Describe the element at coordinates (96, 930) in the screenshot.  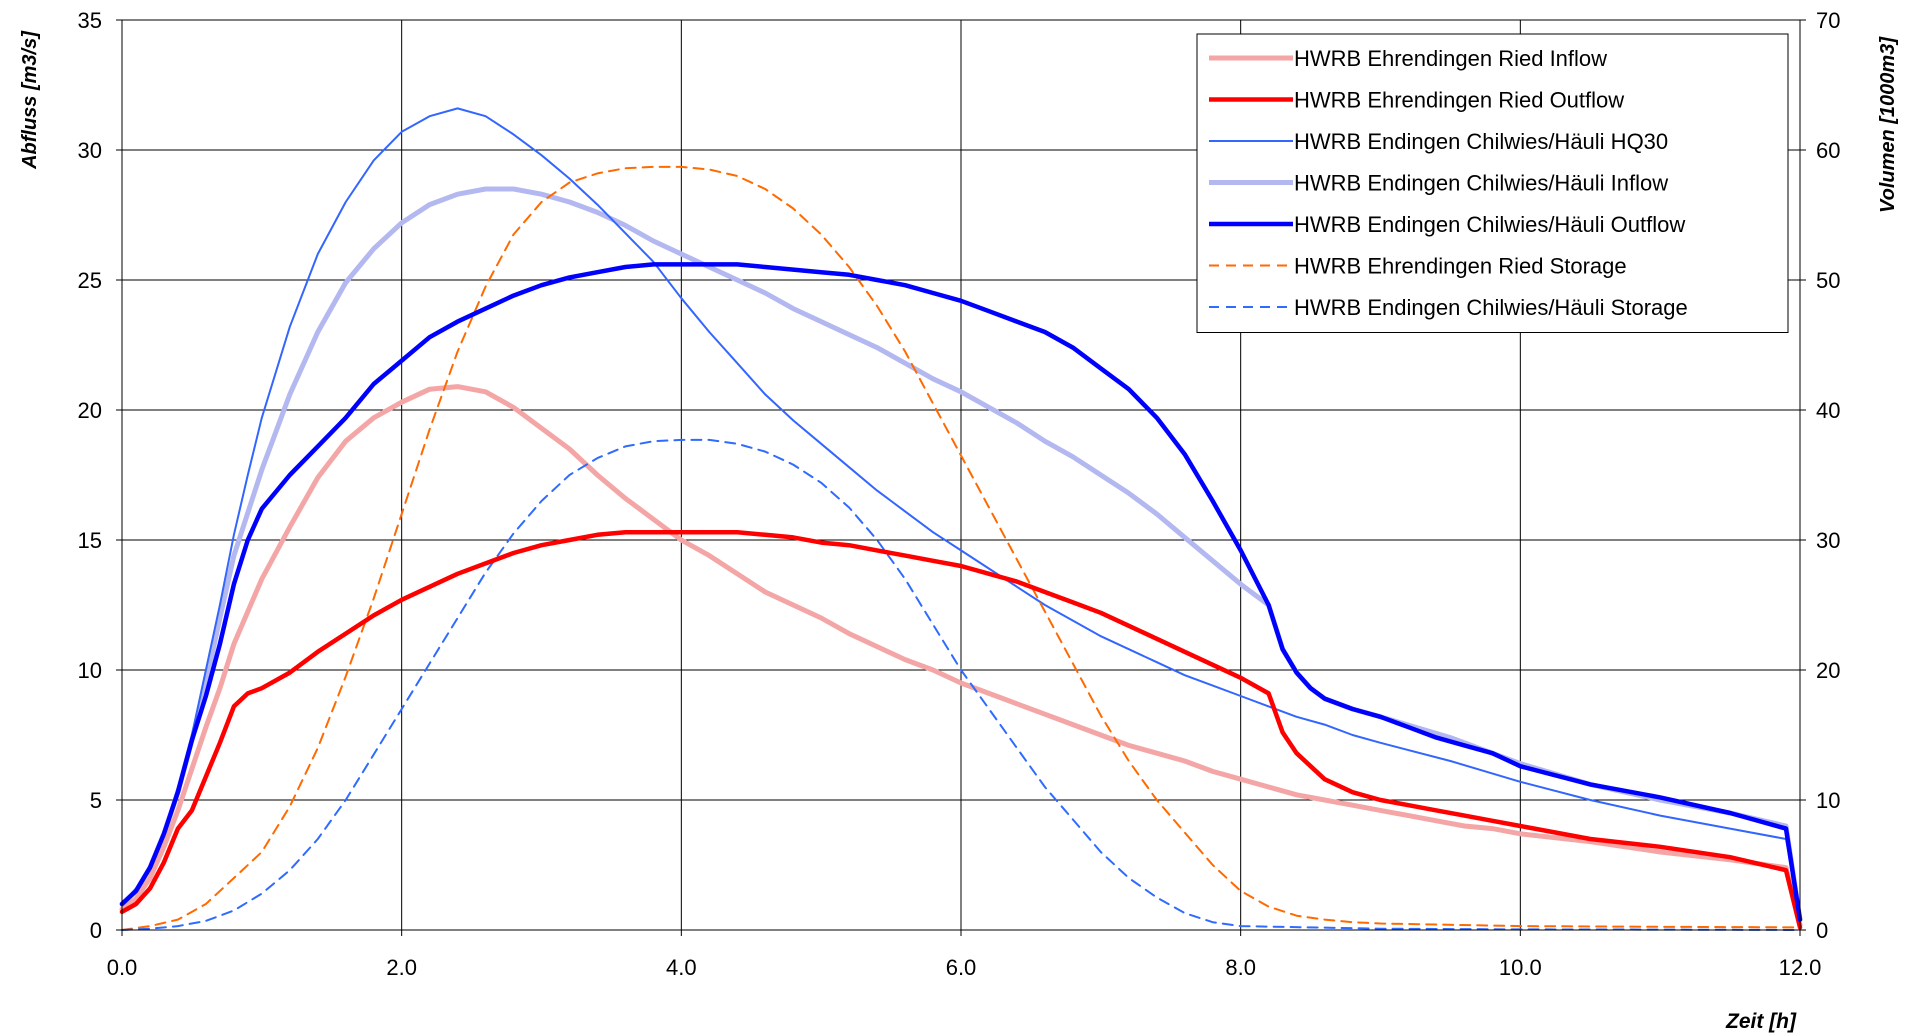
I see `y-tick-label: 0` at that location.